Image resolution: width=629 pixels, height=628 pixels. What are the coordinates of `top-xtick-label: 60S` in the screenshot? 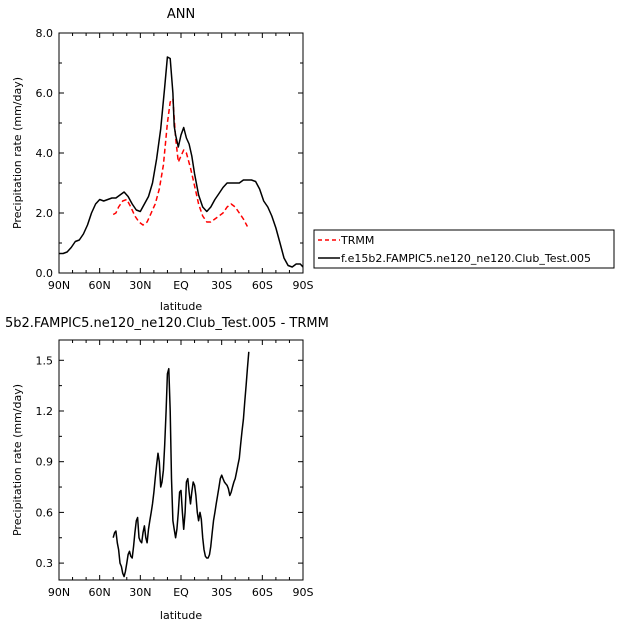 It's located at (262, 285).